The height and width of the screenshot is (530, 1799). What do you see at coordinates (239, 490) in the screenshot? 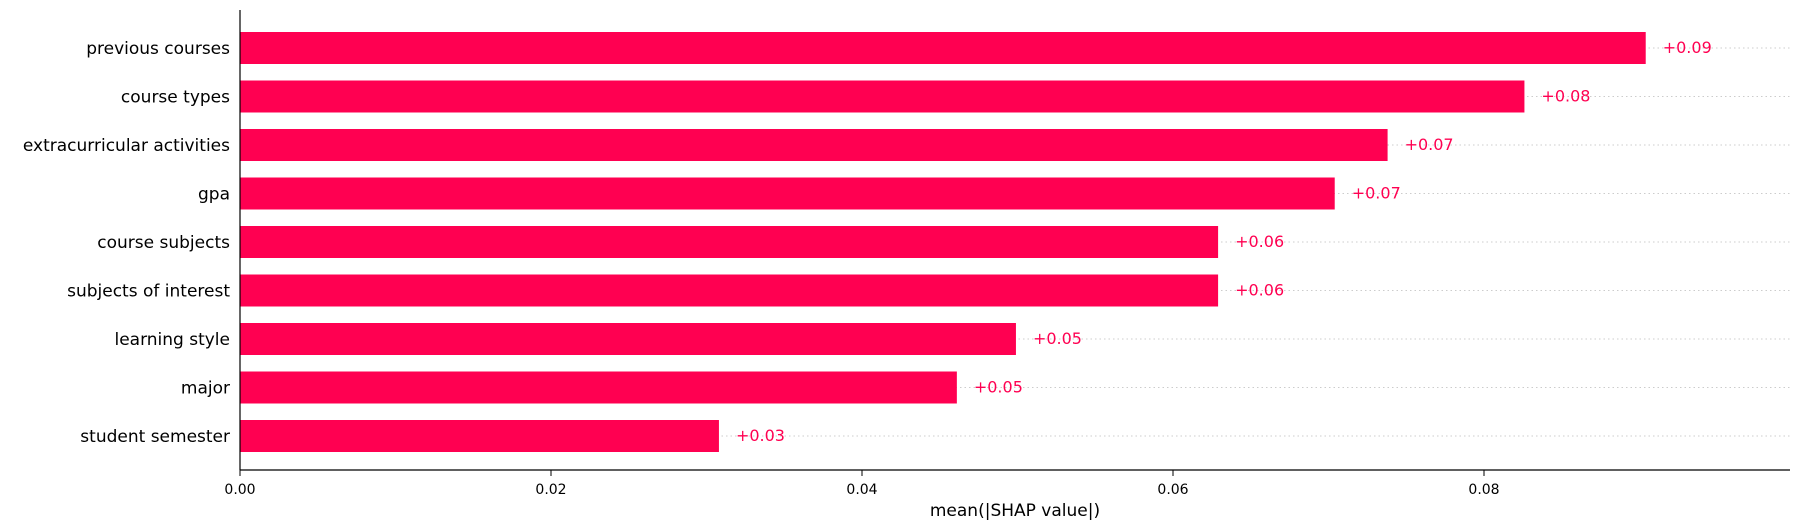
I see `x-tick-label: 0.00` at bounding box center [239, 490].